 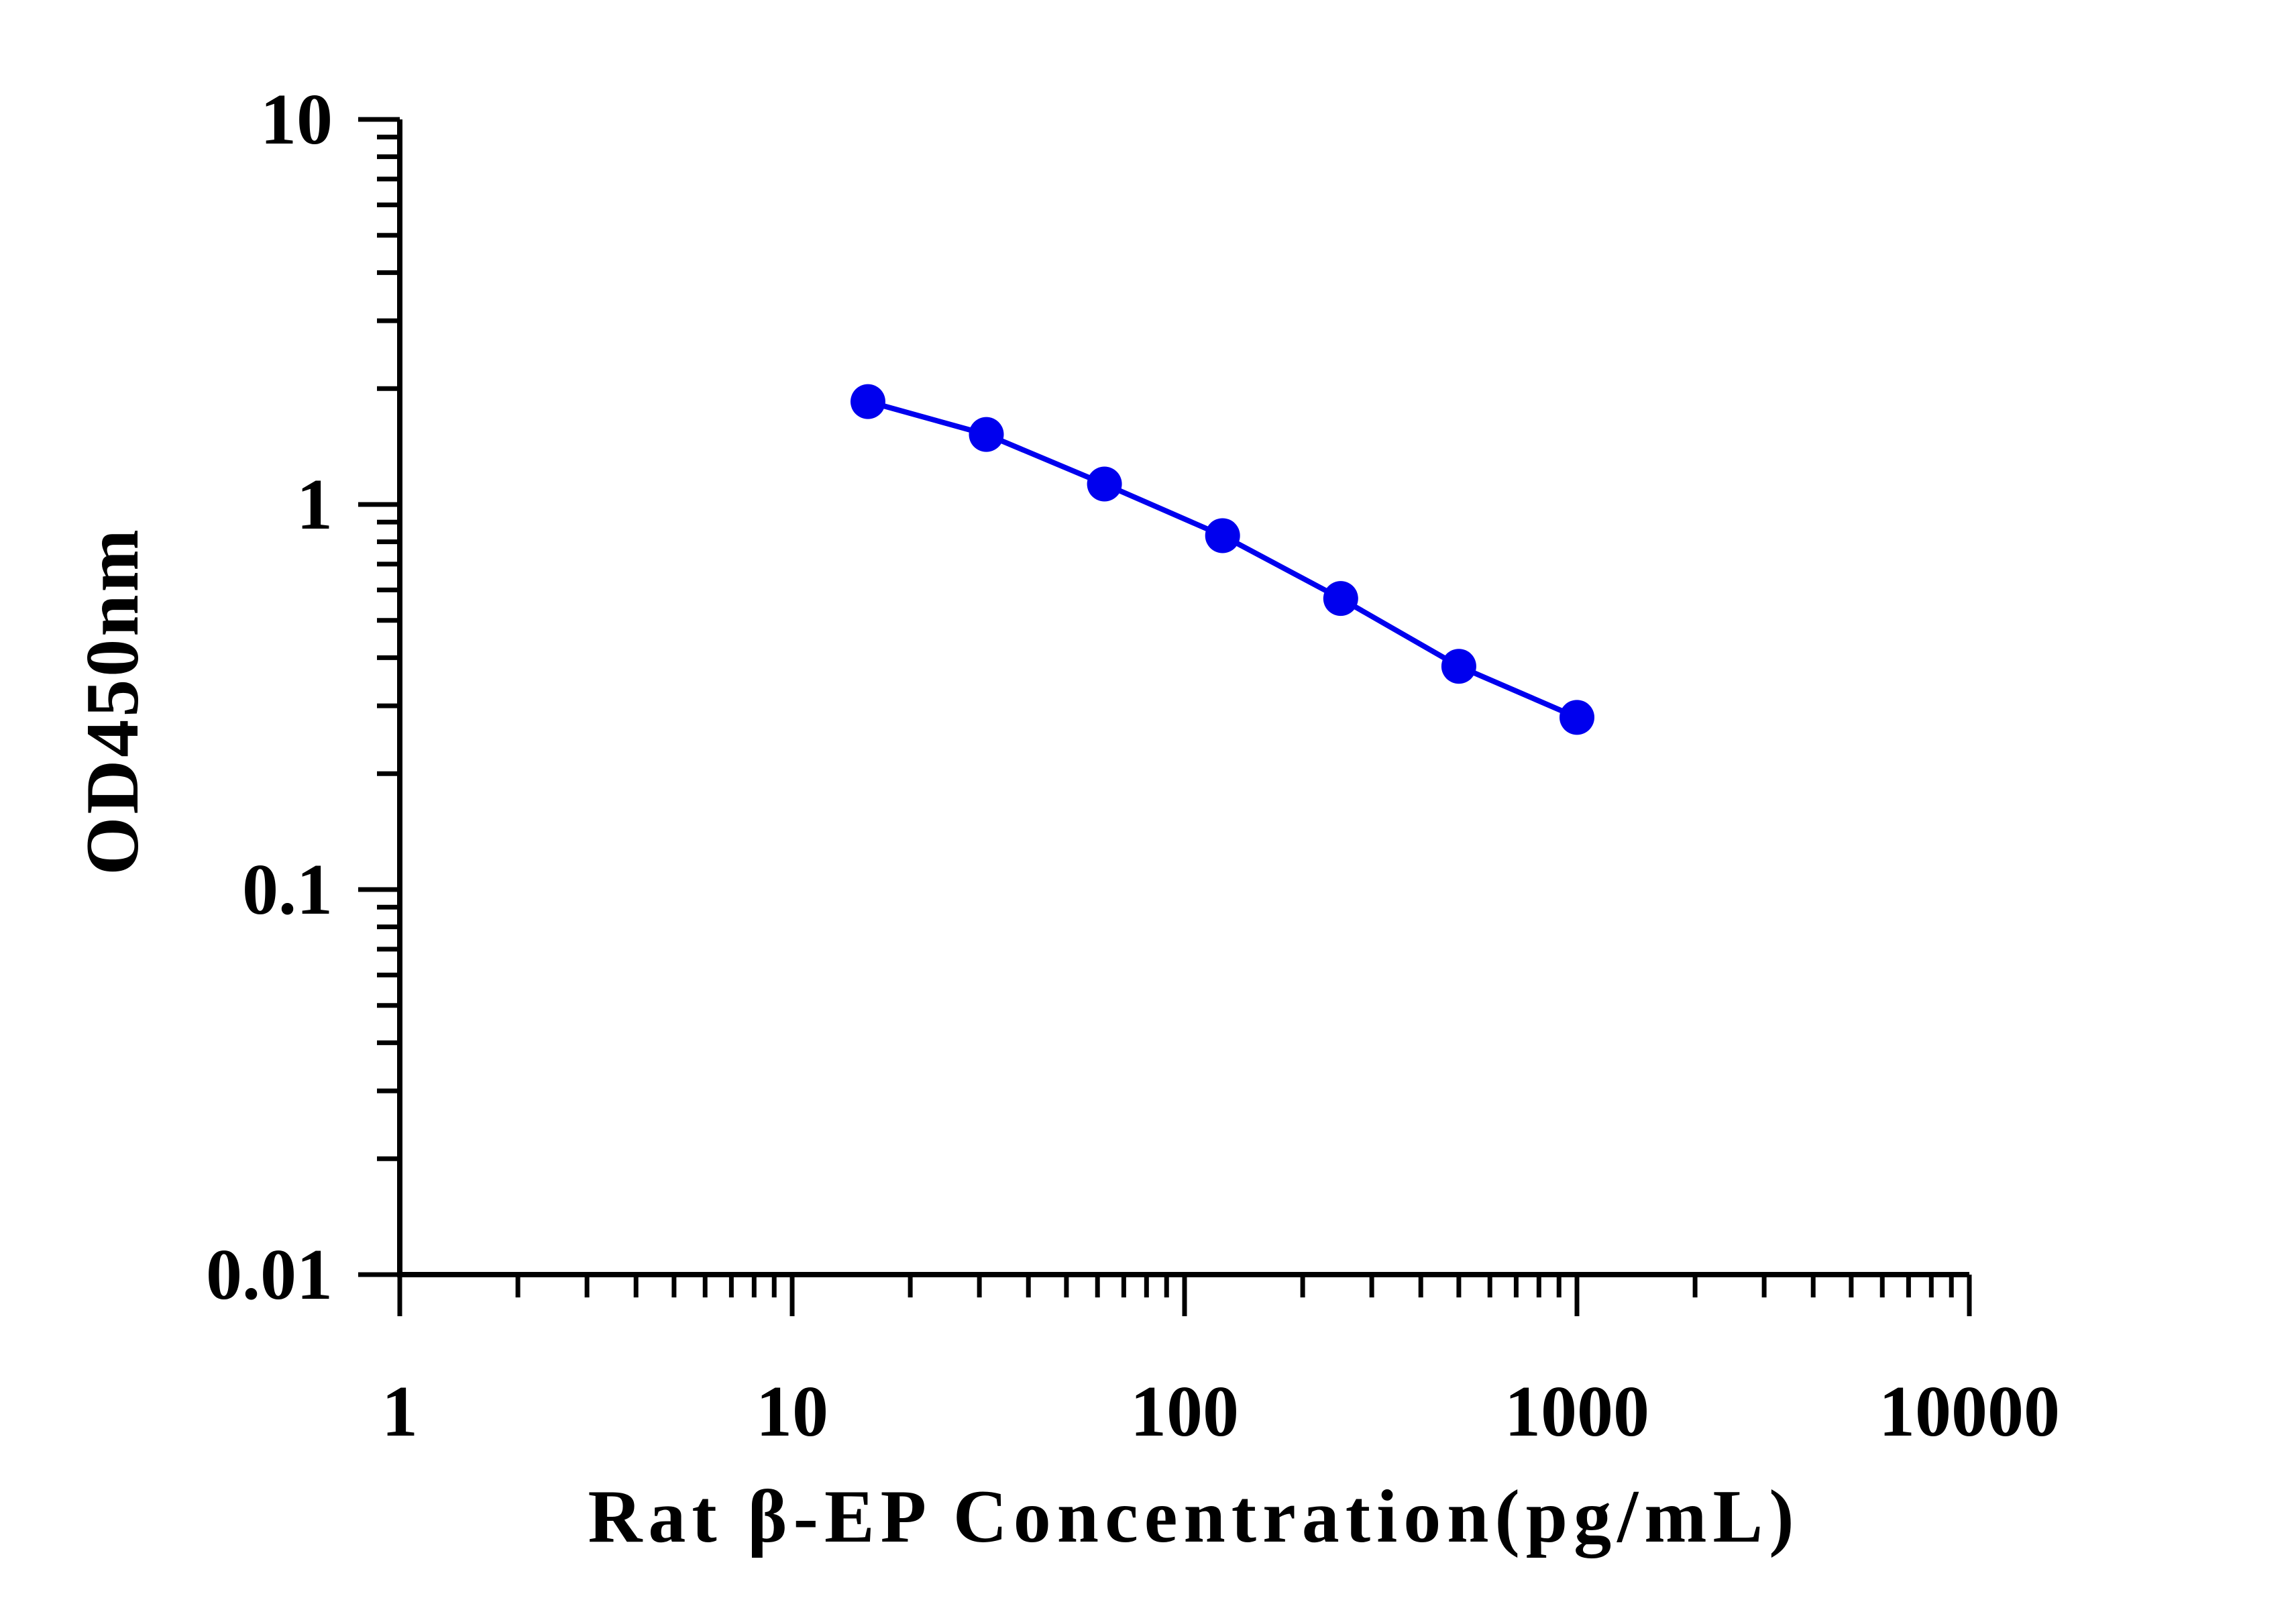 I want to click on y-tick-label: 0.1, so click(x=287, y=890).